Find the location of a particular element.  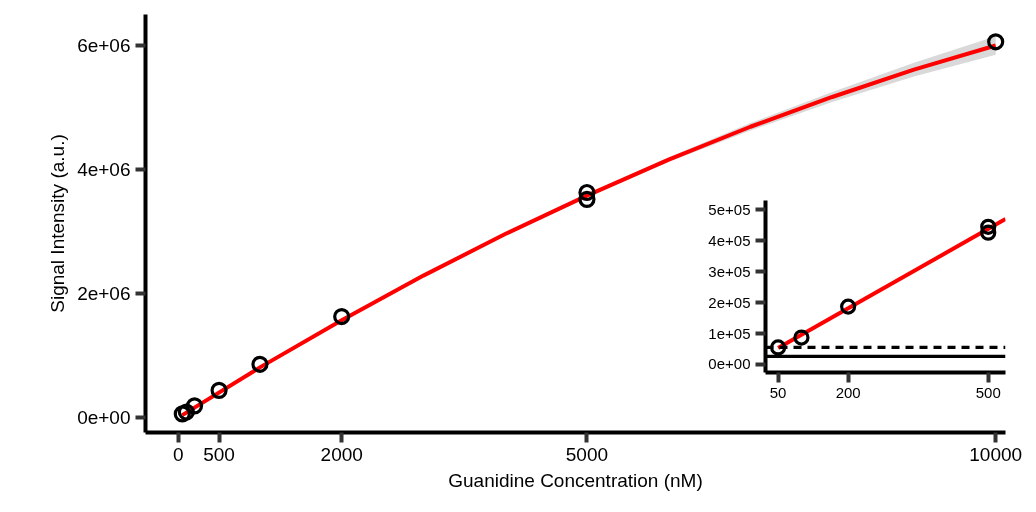

y-tick-label: 3e+05 is located at coordinates (729, 271).